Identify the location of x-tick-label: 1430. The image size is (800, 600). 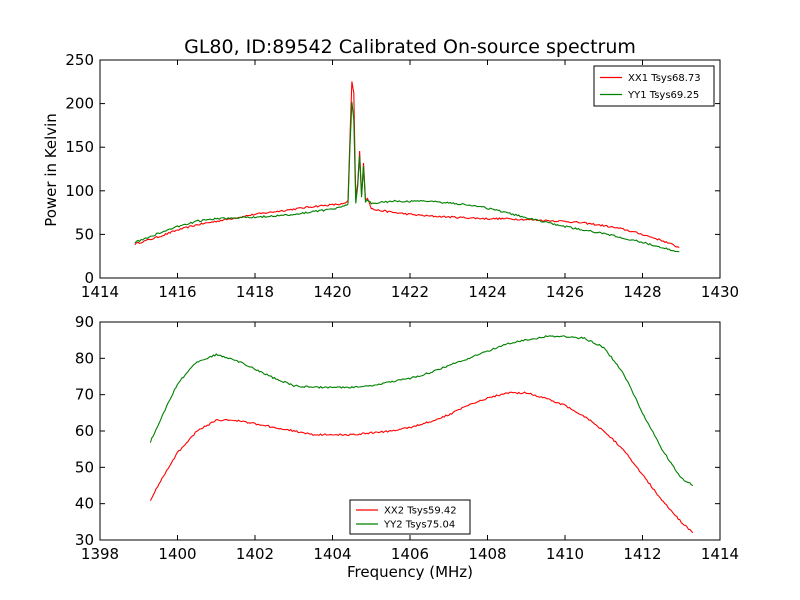
(720, 292).